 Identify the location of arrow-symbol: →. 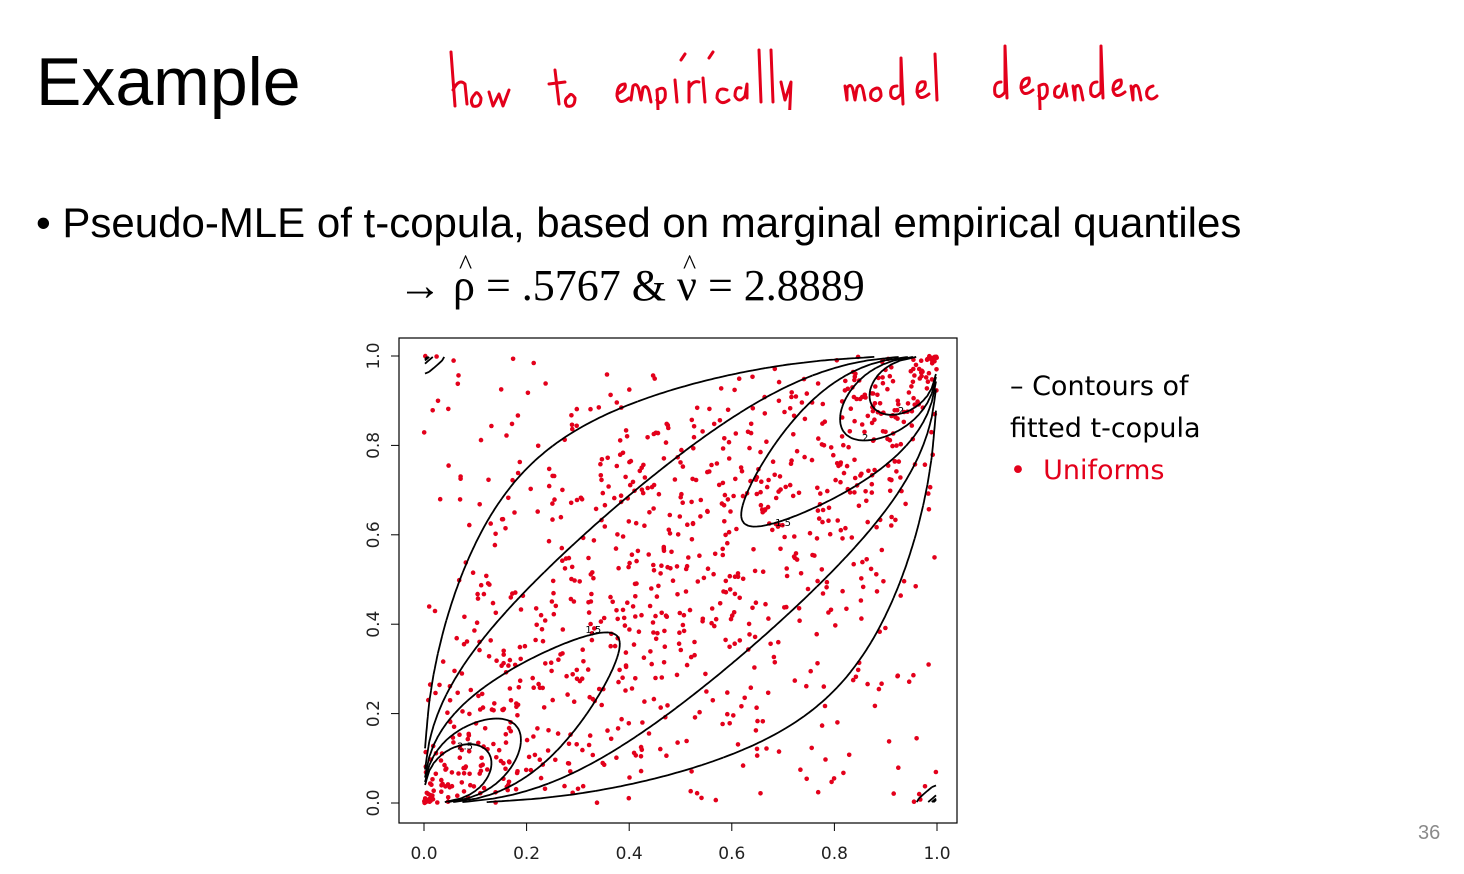
(420, 285).